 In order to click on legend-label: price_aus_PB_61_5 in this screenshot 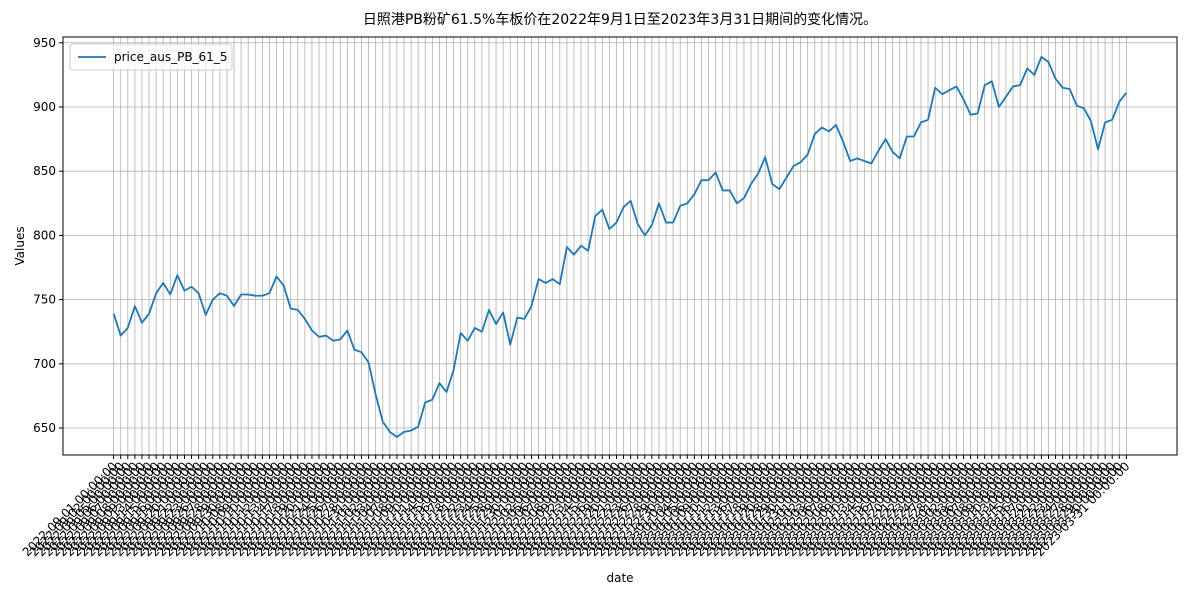, I will do `click(170, 57)`.